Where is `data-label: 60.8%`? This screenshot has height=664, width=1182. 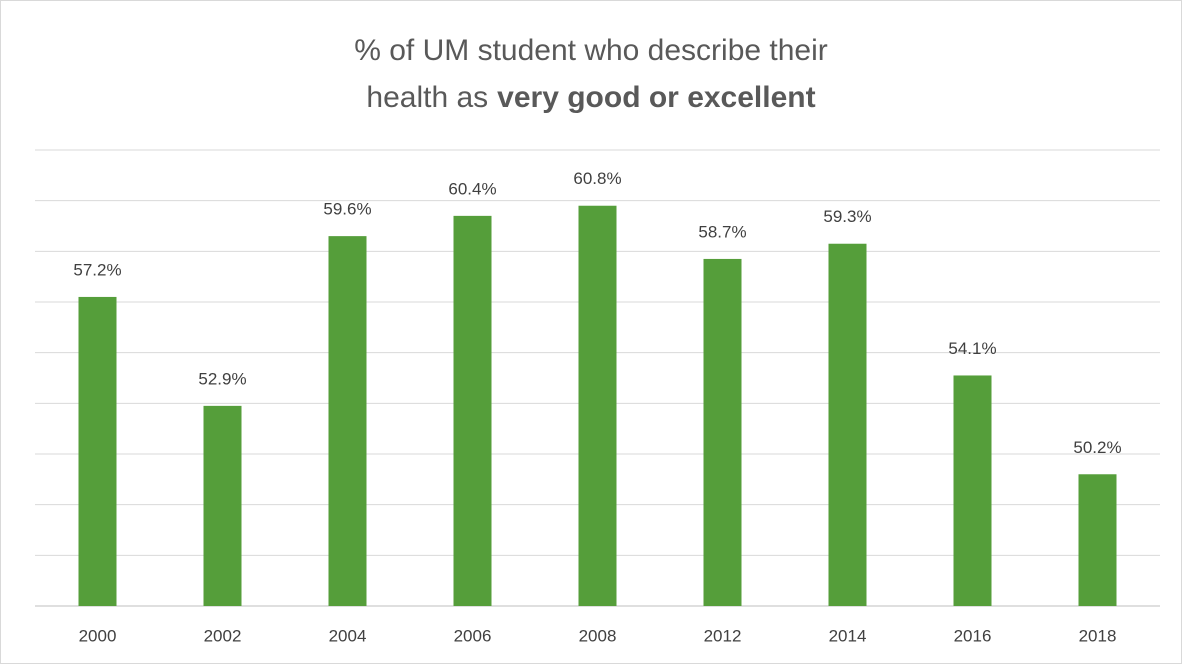 data-label: 60.8% is located at coordinates (597, 178).